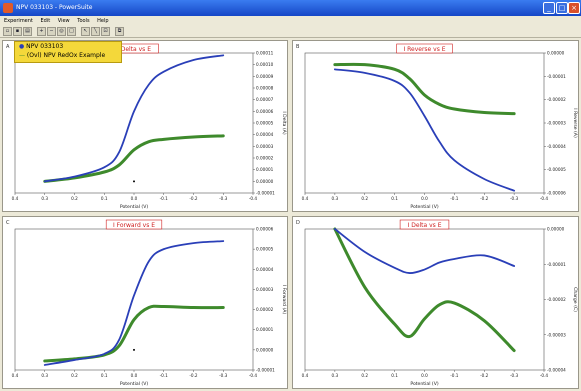 The height and width of the screenshot is (391, 581). Describe the element at coordinates (103, 21) in the screenshot. I see `menu-help: Help` at that location.